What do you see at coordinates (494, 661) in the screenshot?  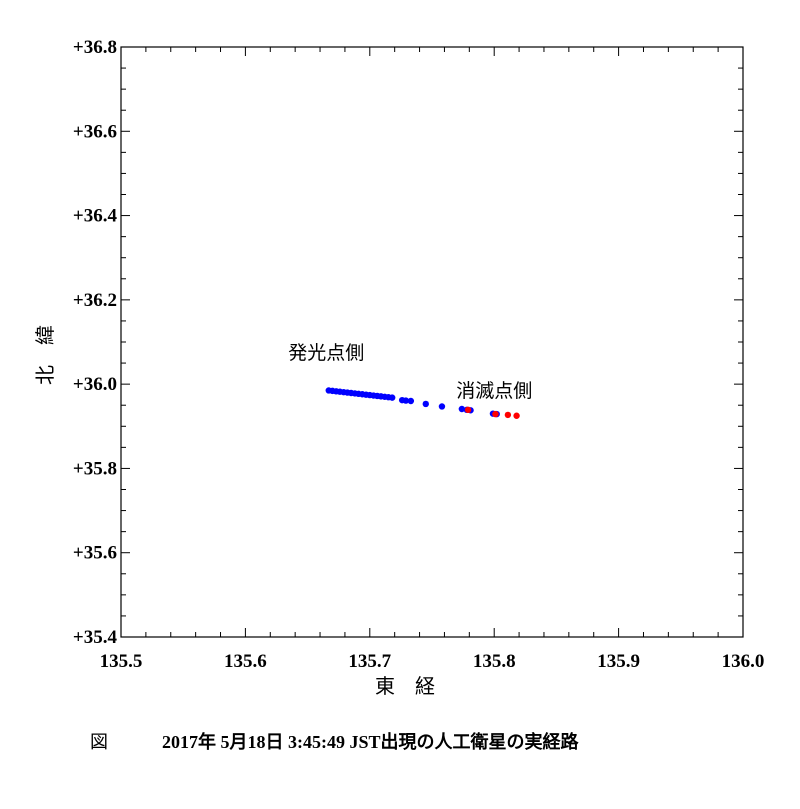 I see `x-tick-label: 135.8` at bounding box center [494, 661].